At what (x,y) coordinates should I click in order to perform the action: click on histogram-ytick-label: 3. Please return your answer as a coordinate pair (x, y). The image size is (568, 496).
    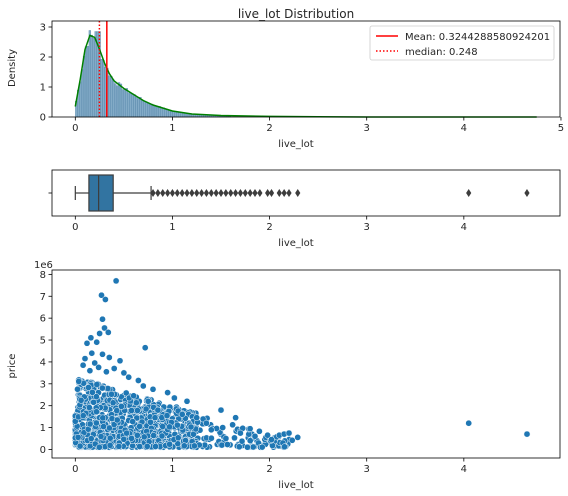
    Looking at the image, I should click on (43, 28).